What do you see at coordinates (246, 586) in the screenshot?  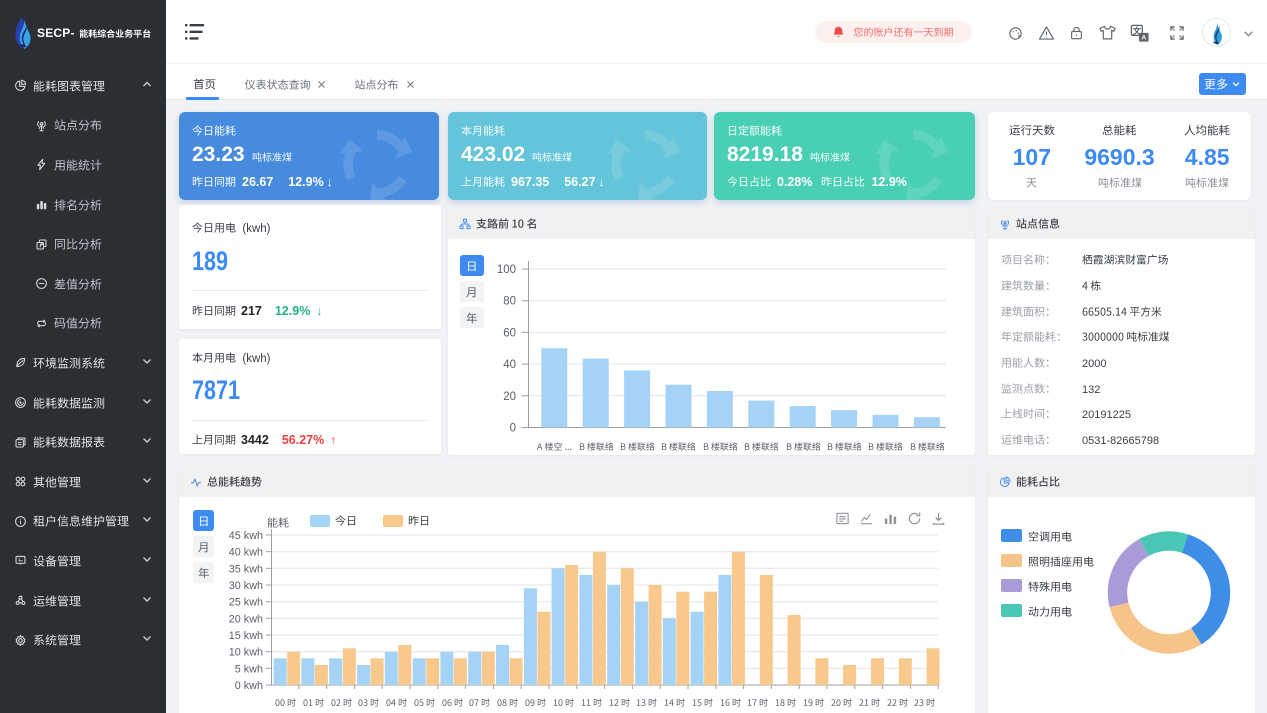 I see `svg-text: 30 kwh` at bounding box center [246, 586].